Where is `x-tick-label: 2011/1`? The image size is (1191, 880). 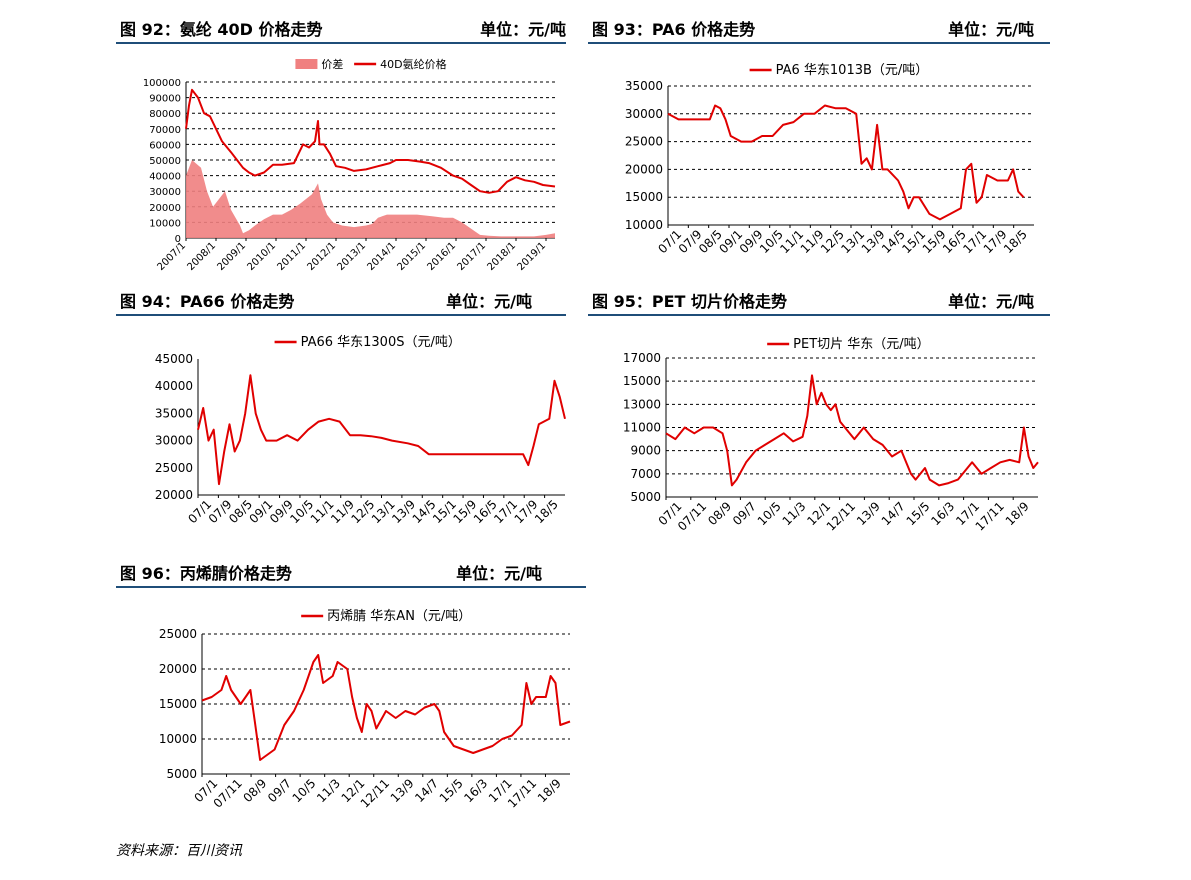 x-tick-label: 2011/1 is located at coordinates (291, 256).